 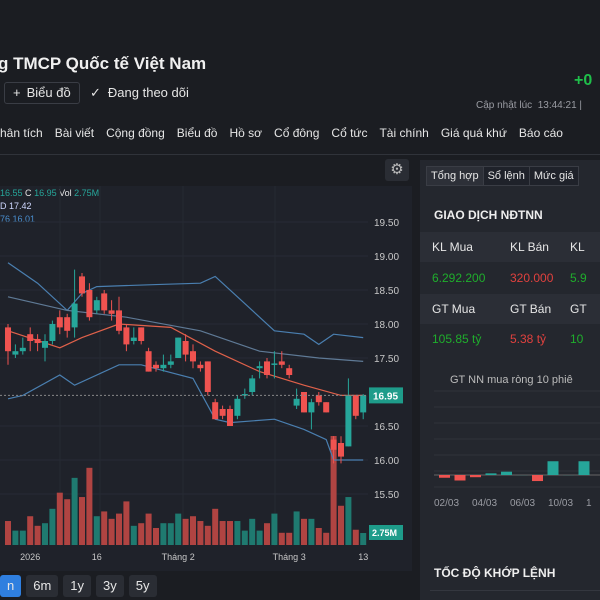 I want to click on legend-close: 16.95, so click(x=45, y=193).